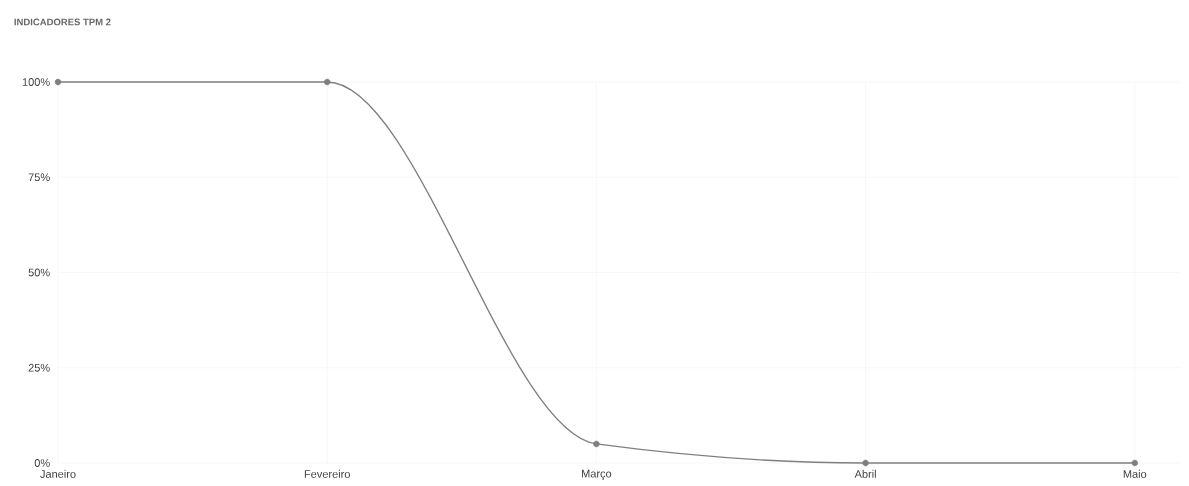 The width and height of the screenshot is (1189, 486). I want to click on y-tick-label: 100%, so click(36, 82).